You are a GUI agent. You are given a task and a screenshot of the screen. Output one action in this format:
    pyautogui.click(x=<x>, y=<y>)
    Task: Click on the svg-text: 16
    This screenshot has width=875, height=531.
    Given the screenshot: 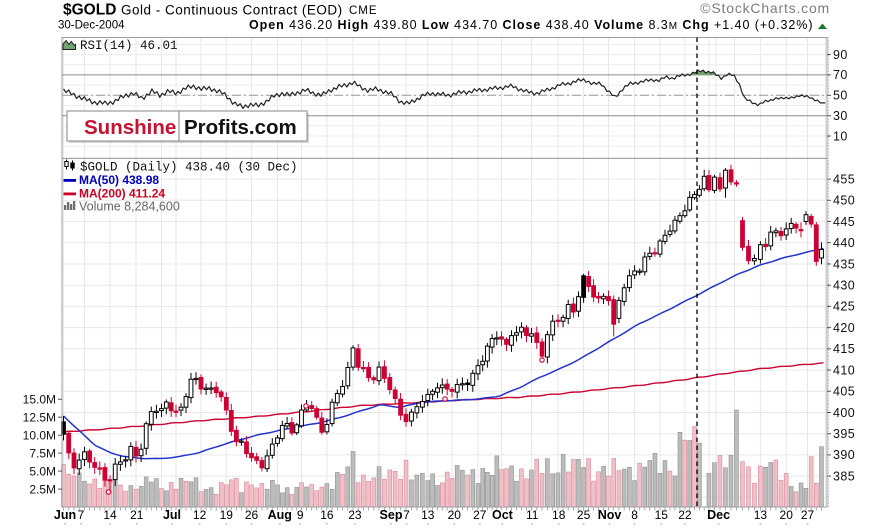 What is the action you would take?
    pyautogui.click(x=327, y=515)
    